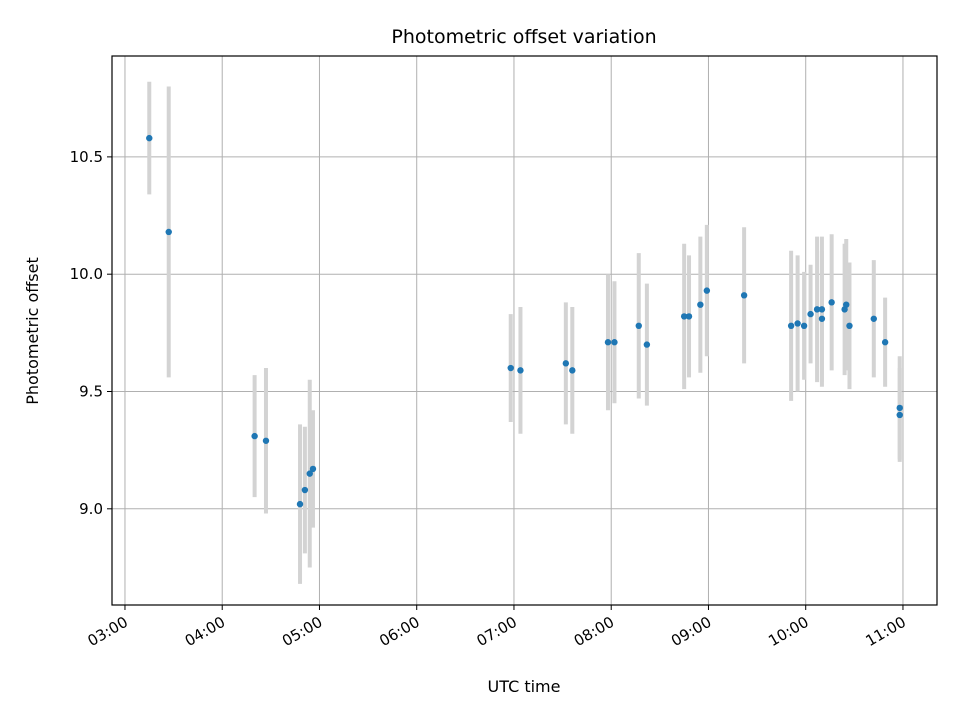 The image size is (960, 720). What do you see at coordinates (523, 37) in the screenshot?
I see `chart-title: Photometric offset variation` at bounding box center [523, 37].